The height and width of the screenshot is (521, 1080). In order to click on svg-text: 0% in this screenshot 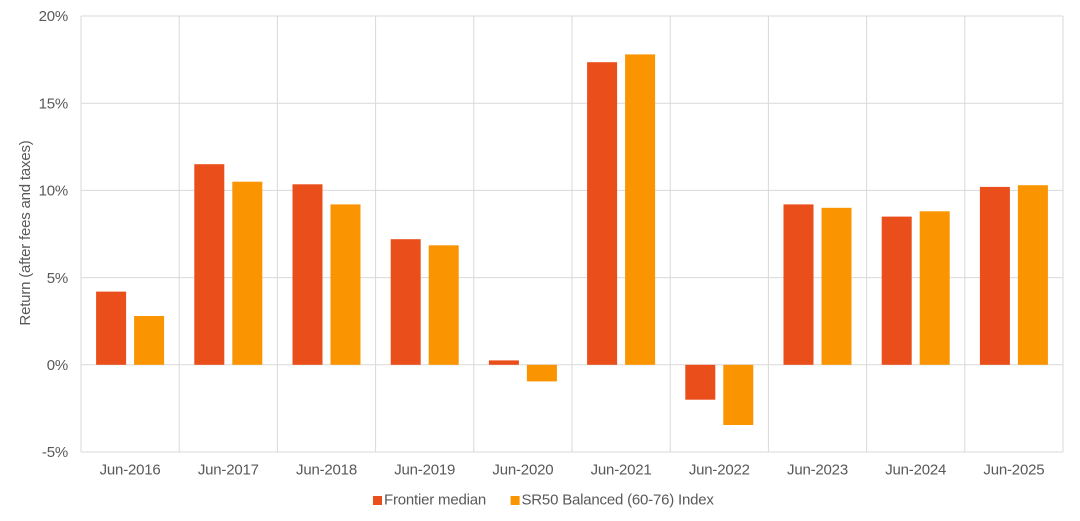, I will do `click(57, 365)`.